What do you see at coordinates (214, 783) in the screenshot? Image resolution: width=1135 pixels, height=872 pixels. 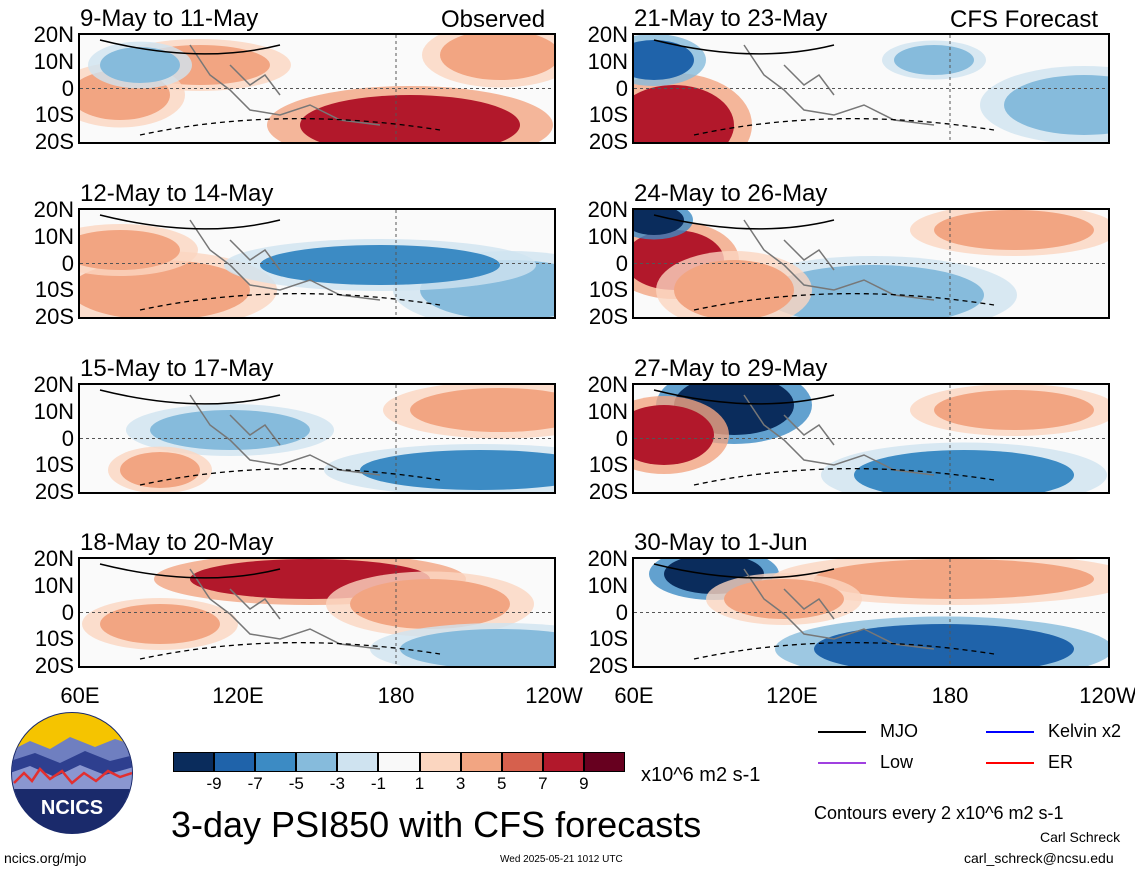 I see `colorbar-tick-label: -9` at bounding box center [214, 783].